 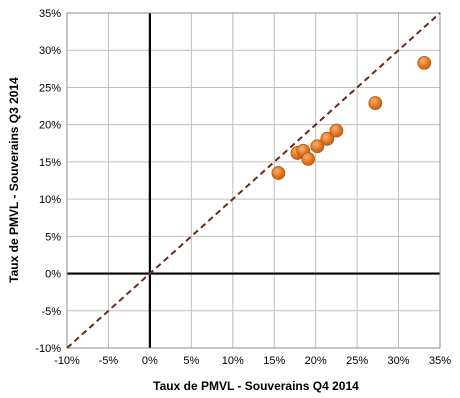 I want to click on y-tick-label: 35%, so click(x=50, y=14).